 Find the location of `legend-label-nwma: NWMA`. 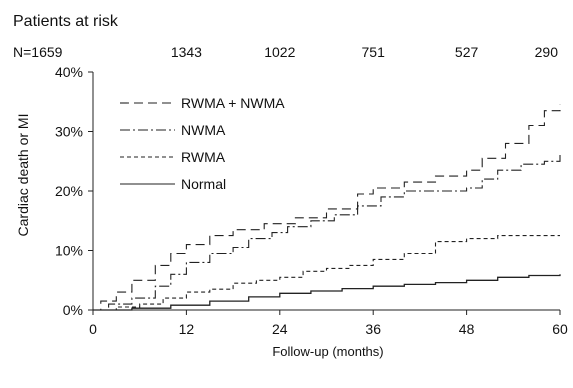

legend-label-nwma: NWMA is located at coordinates (203, 130).